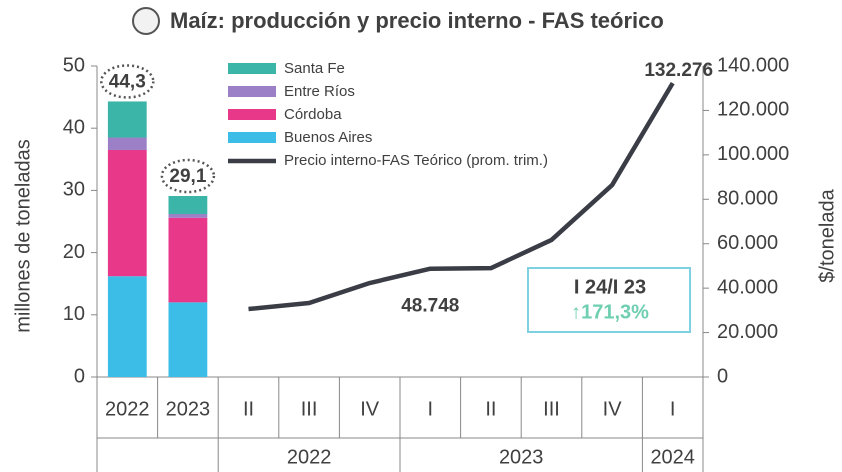 The height and width of the screenshot is (472, 842). Describe the element at coordinates (74, 127) in the screenshot. I see `y-tick-label: 40` at that location.